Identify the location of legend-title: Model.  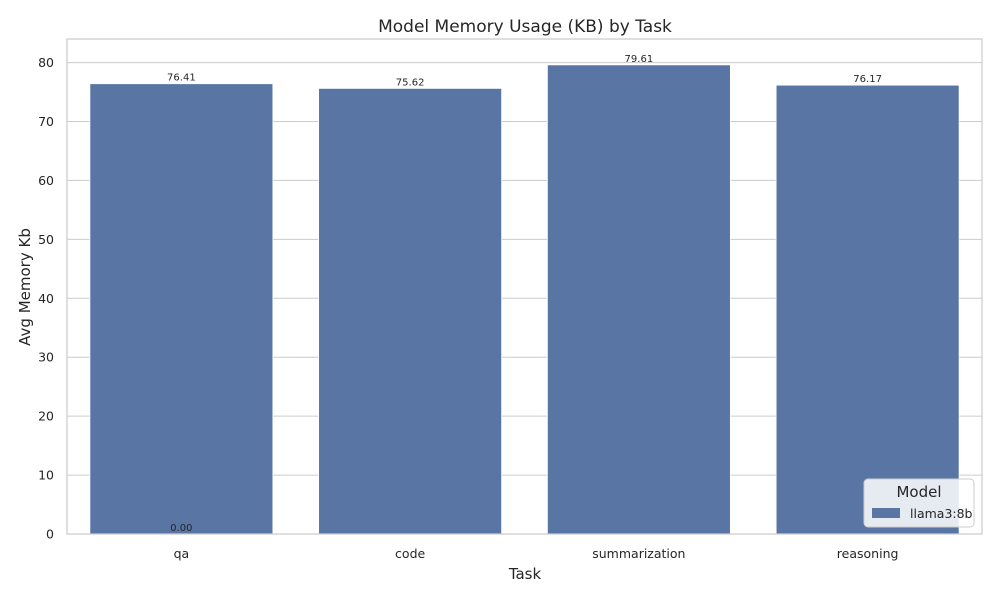
(918, 492).